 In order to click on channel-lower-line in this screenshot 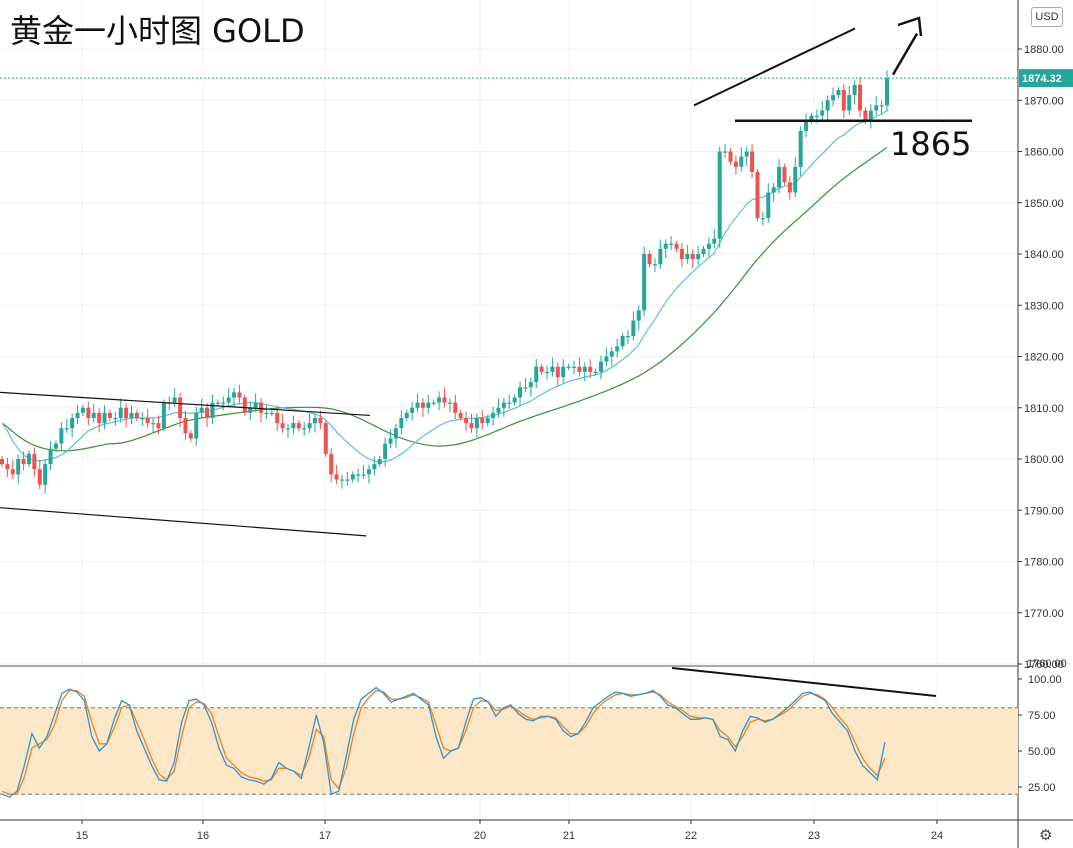, I will do `click(183, 522)`.